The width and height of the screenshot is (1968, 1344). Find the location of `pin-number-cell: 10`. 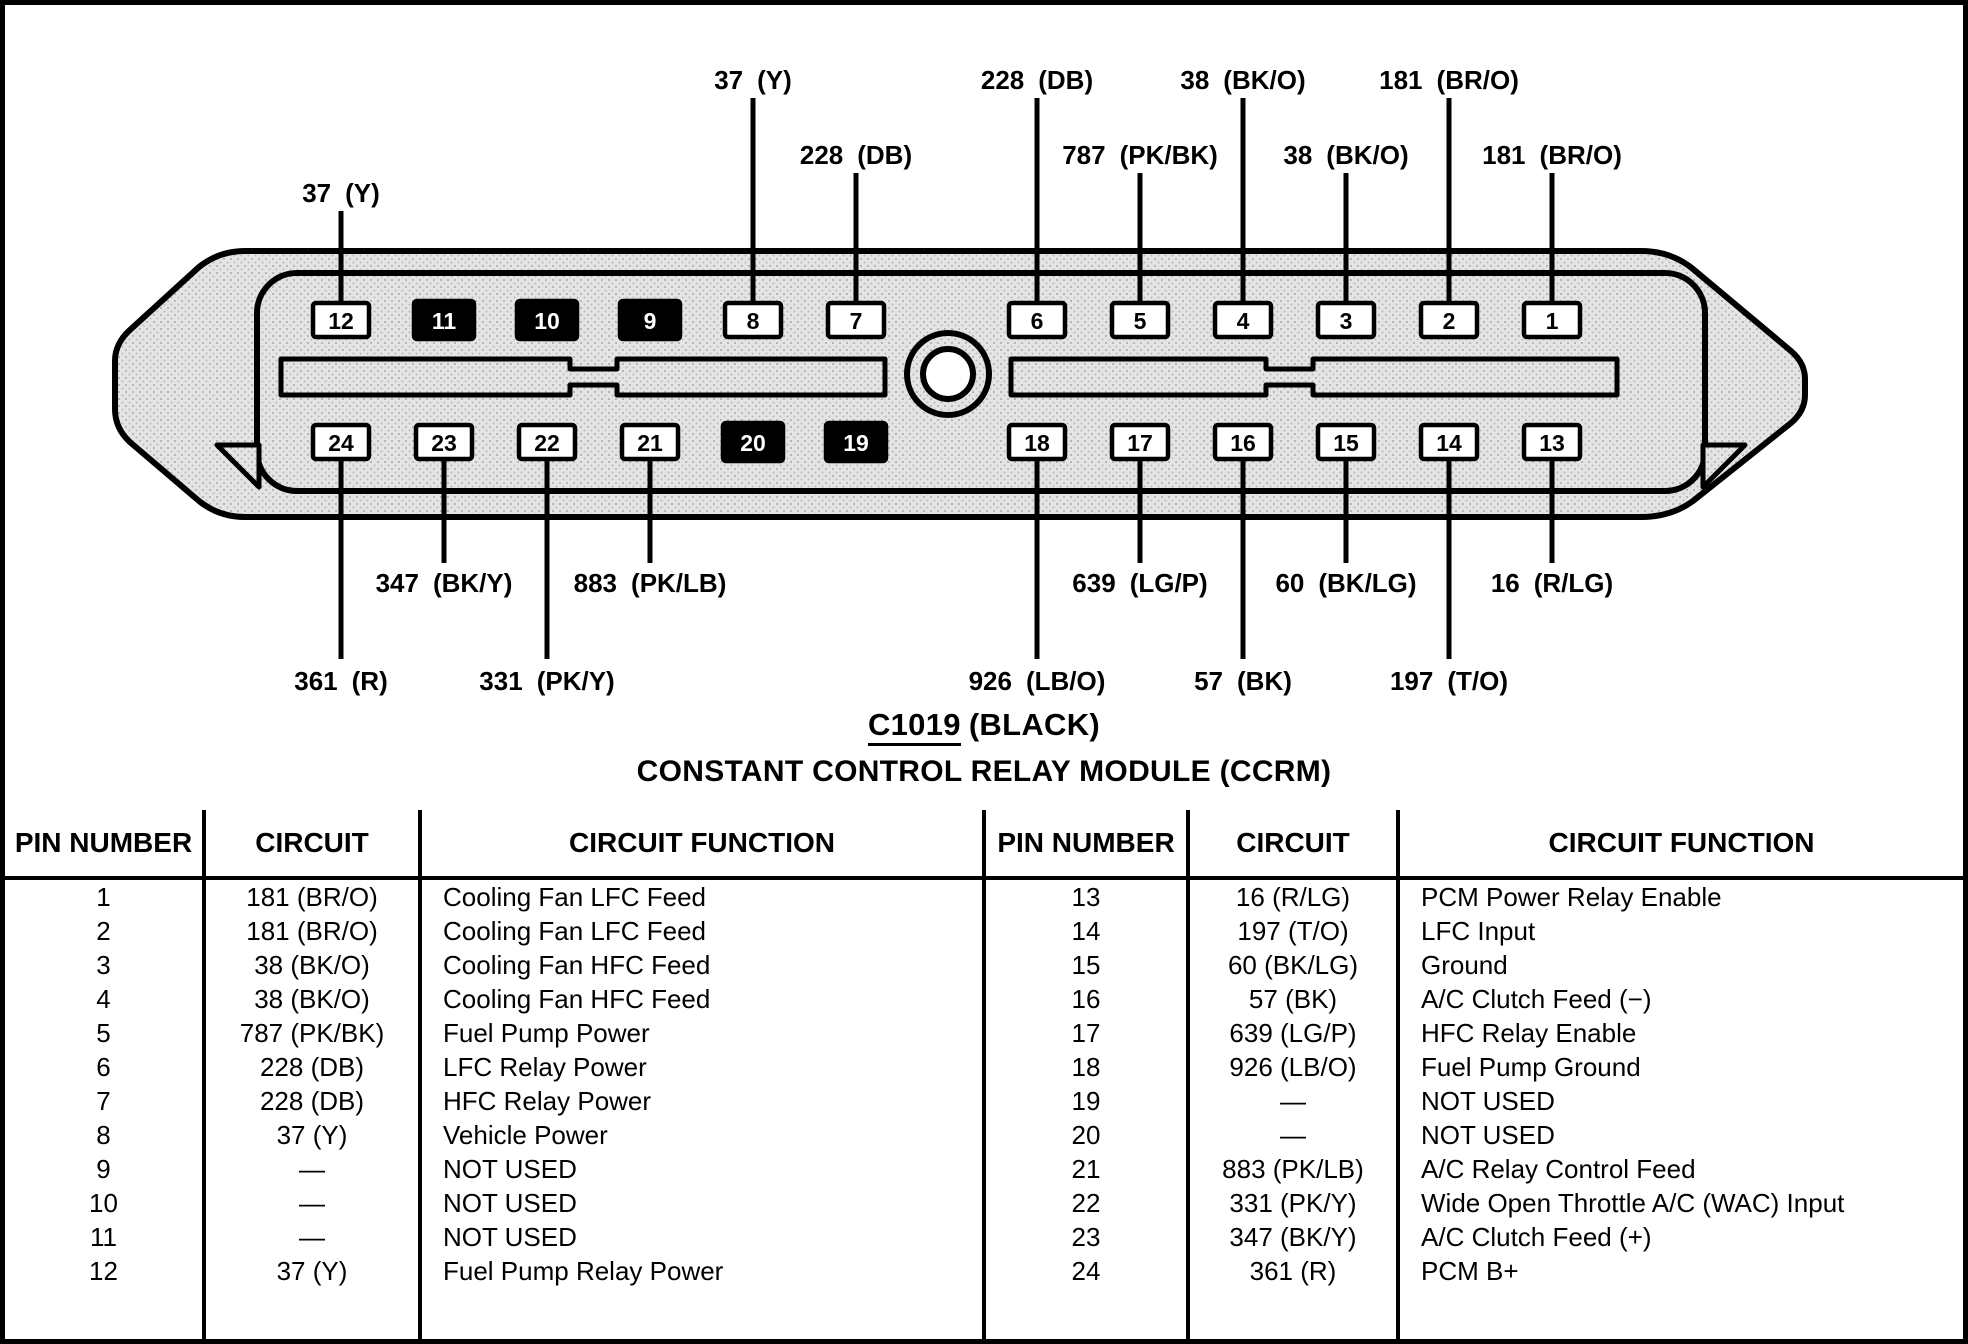

pin-number-cell: 10 is located at coordinates (105, 1203).